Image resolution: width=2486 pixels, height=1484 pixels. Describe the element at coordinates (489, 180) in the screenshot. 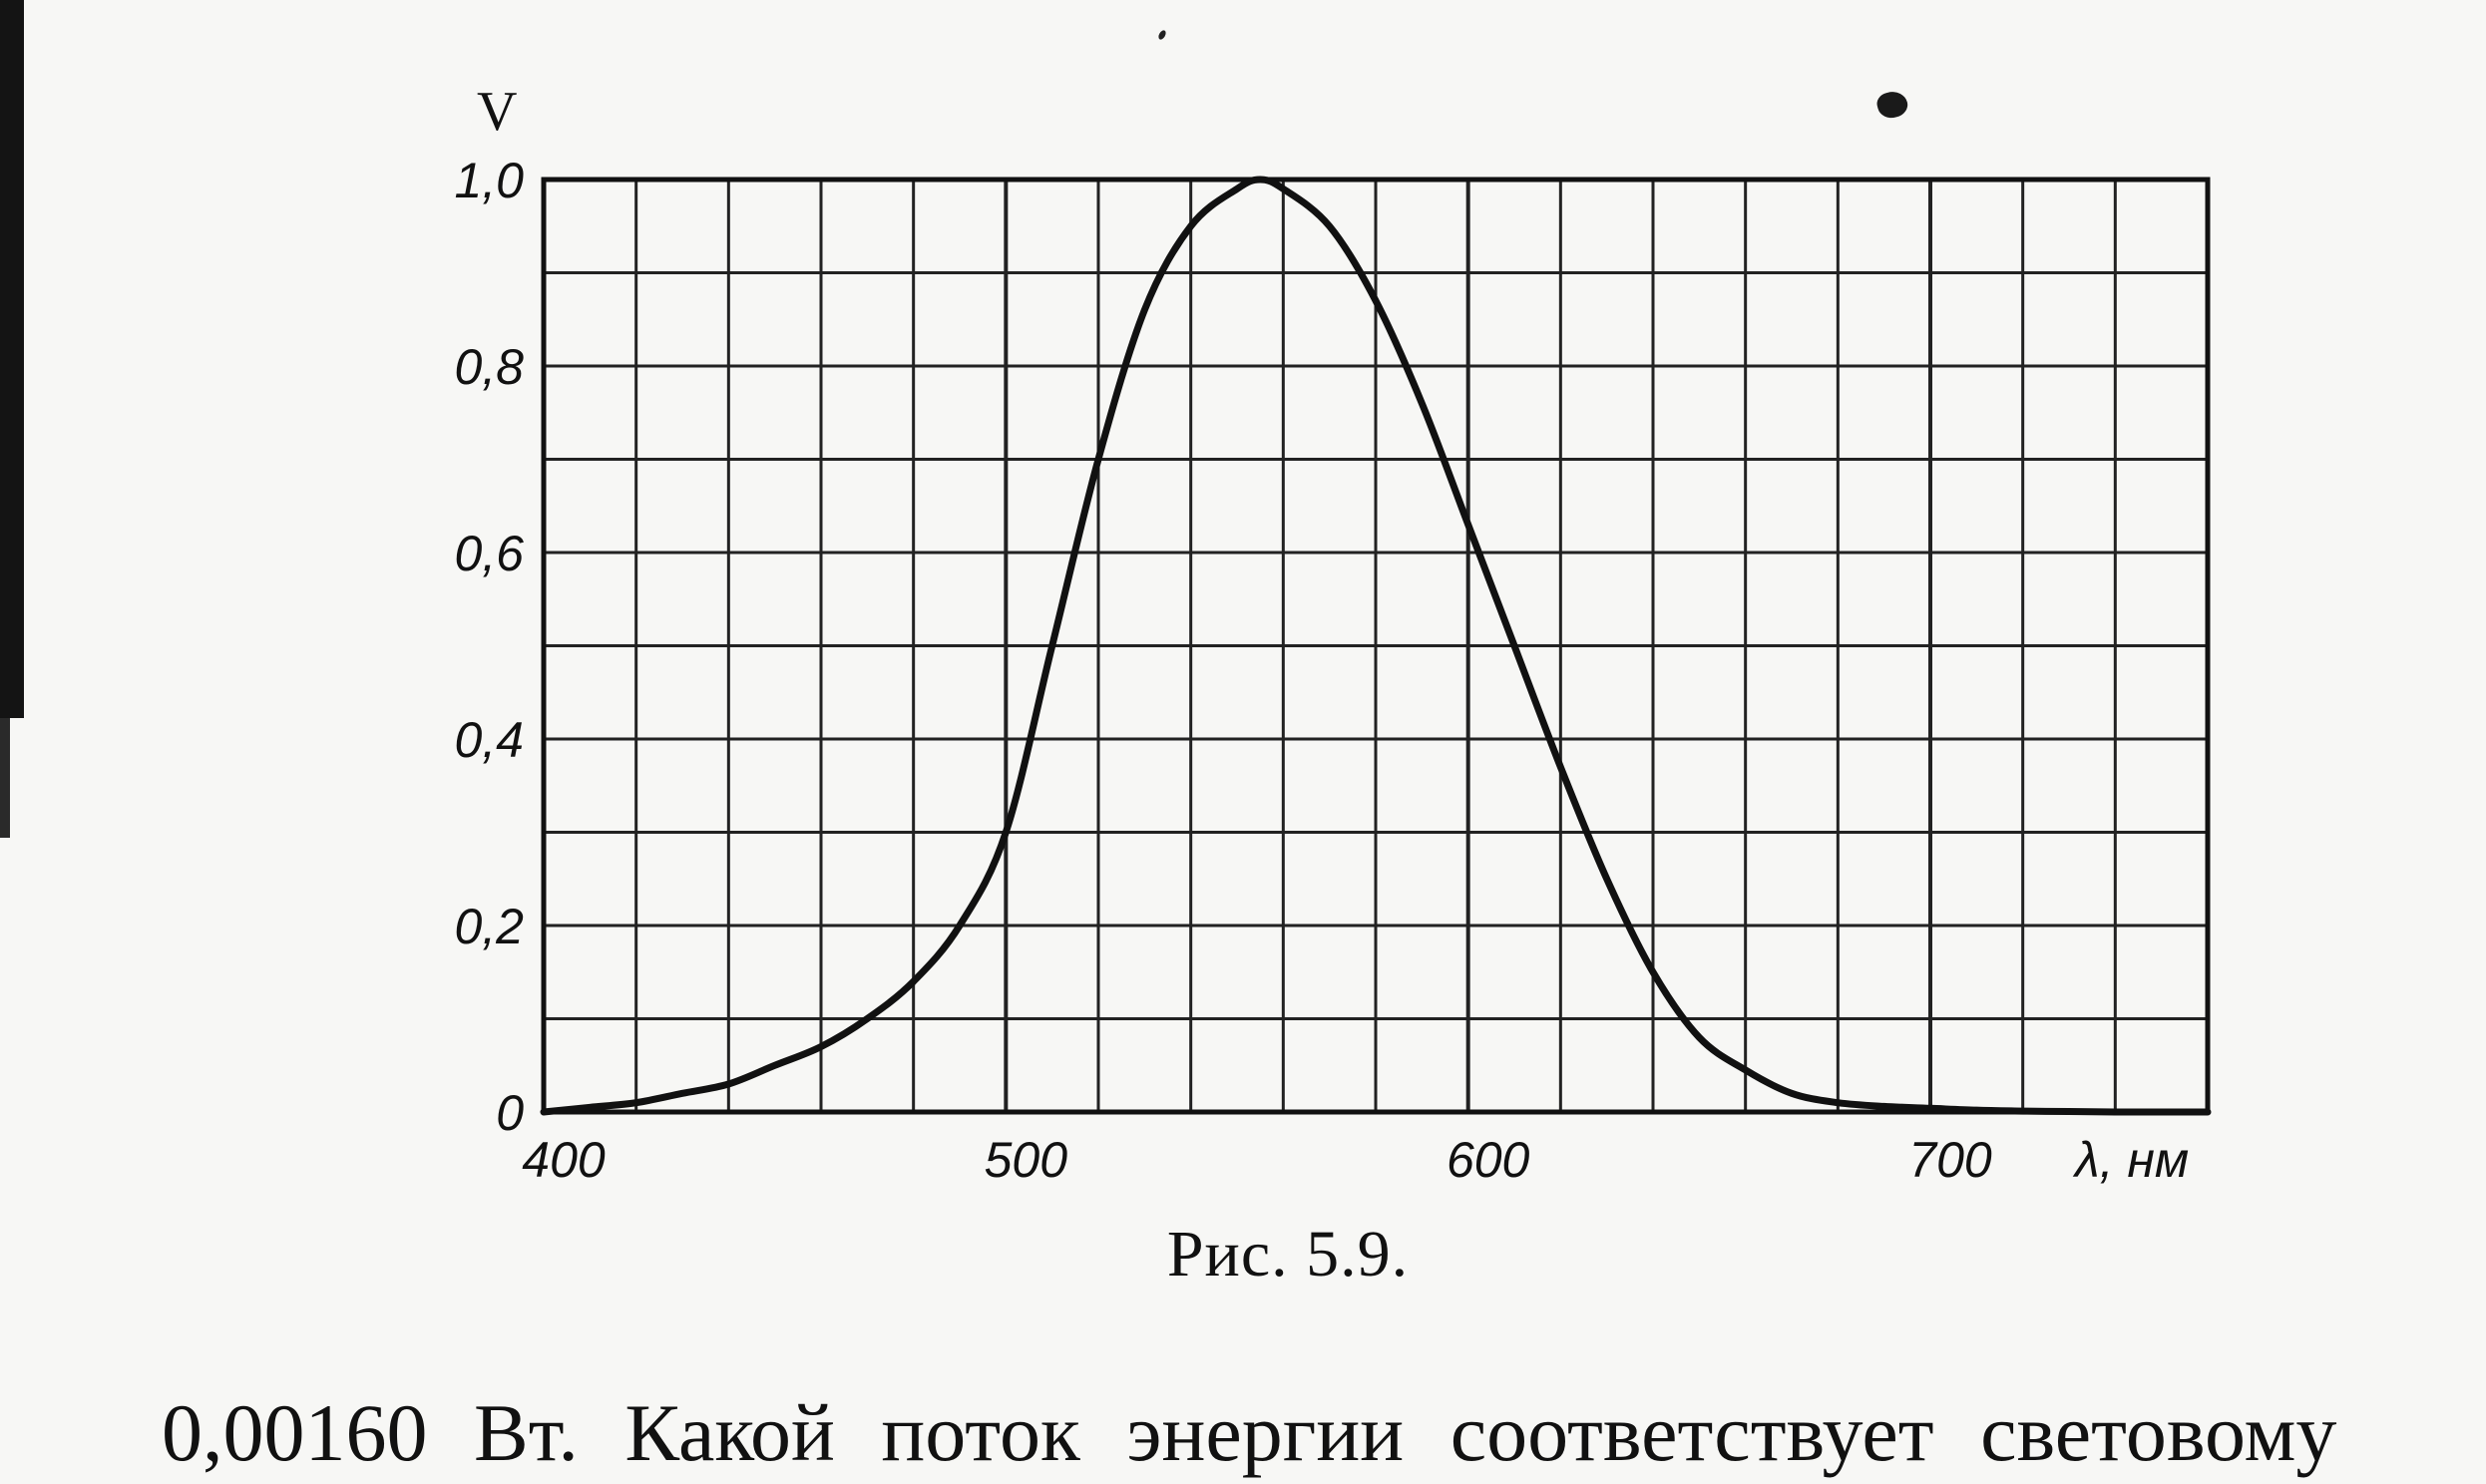

I see `y-tick-label: 1,0` at that location.